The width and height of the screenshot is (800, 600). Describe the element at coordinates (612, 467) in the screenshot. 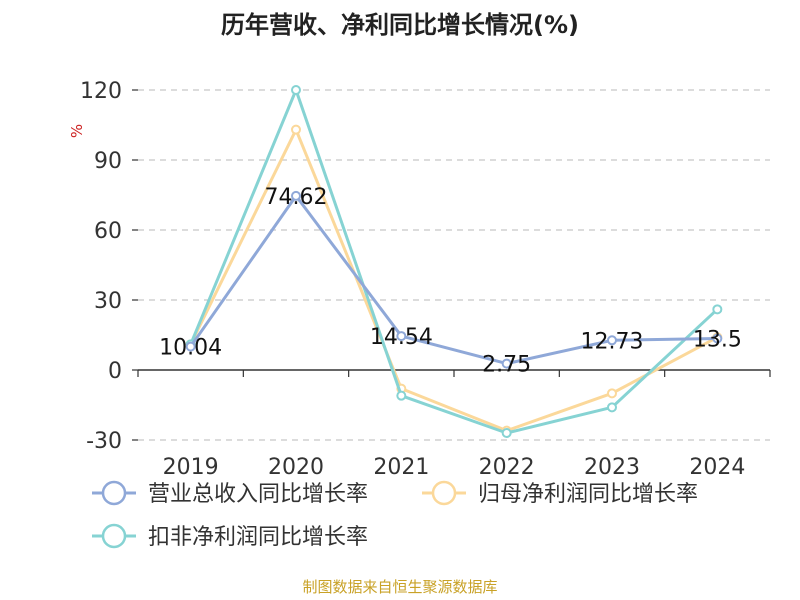

I see `x-tick-label: 2023` at that location.